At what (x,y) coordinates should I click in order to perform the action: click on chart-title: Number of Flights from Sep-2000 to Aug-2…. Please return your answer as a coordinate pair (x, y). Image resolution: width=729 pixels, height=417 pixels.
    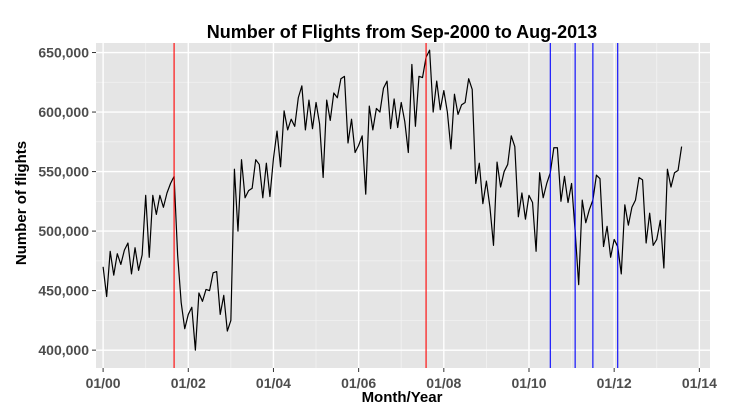
    Looking at the image, I should click on (402, 32).